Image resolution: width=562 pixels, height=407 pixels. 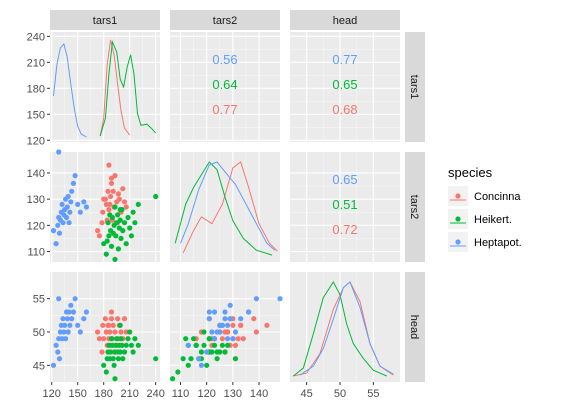 What do you see at coordinates (36, 200) in the screenshot?
I see `y-tick-label: 130` at bounding box center [36, 200].